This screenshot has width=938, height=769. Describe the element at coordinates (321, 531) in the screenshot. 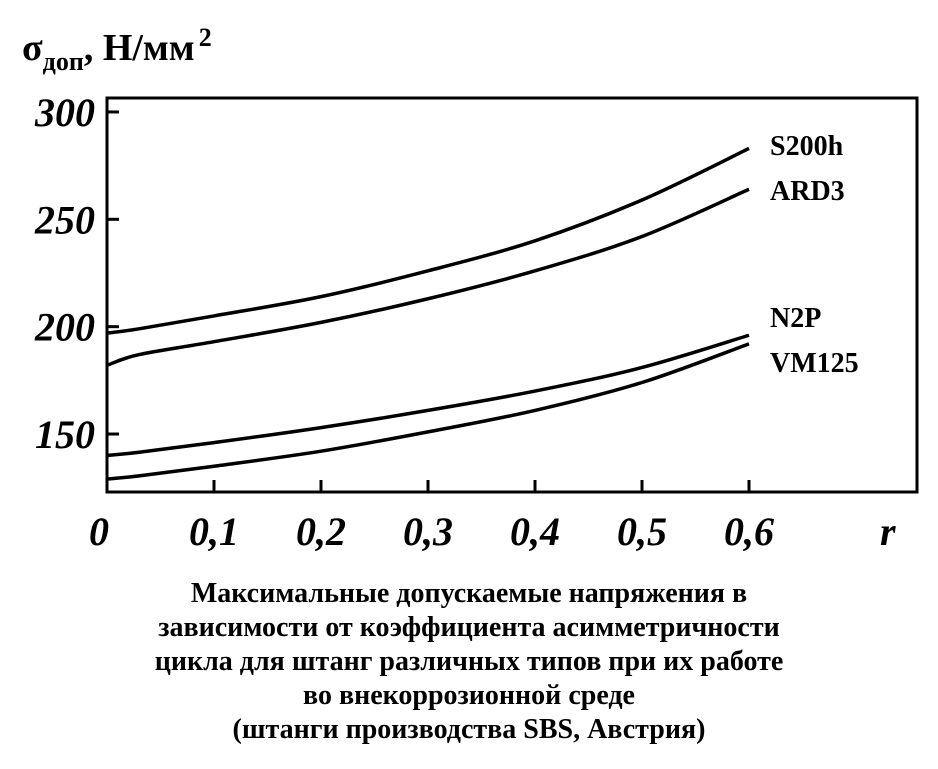

I see `x-tick-label: 0,2` at that location.